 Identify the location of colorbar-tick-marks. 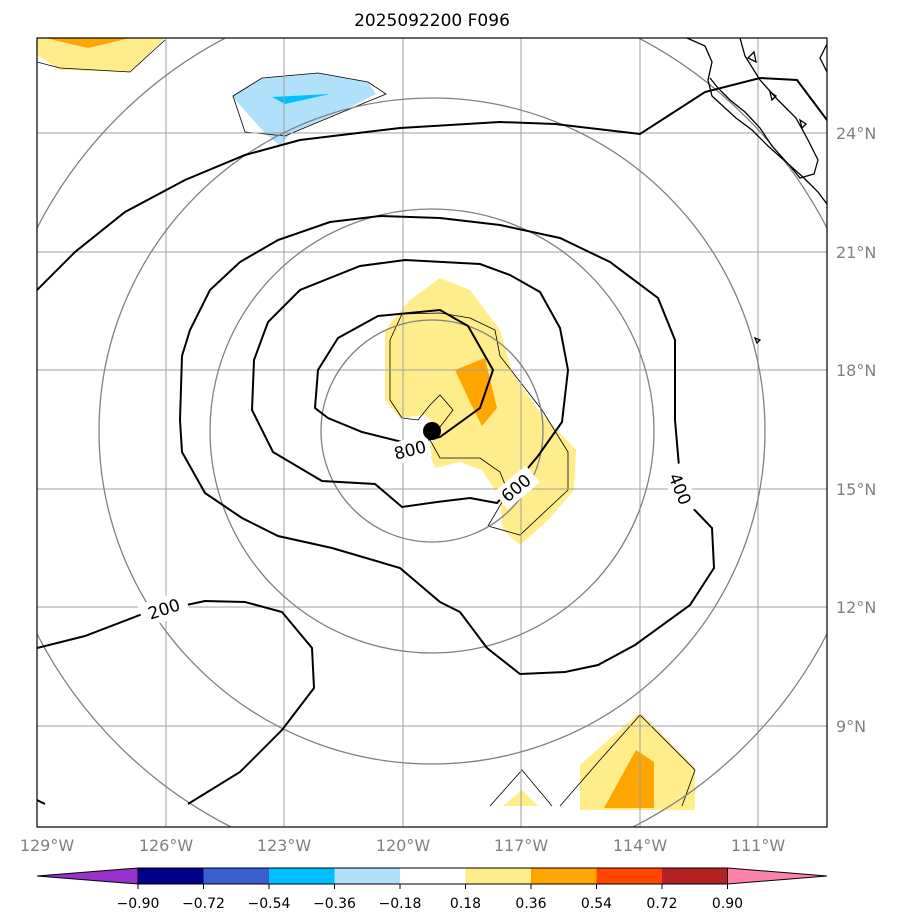
(432, 886).